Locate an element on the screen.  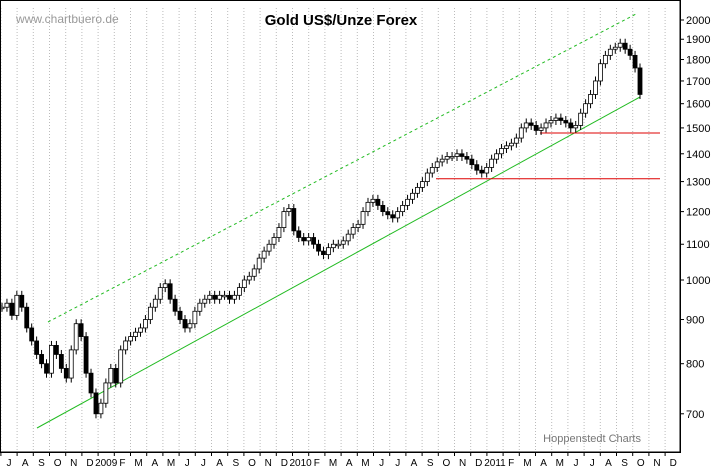
x-tick-label: J is located at coordinates (187, 463).